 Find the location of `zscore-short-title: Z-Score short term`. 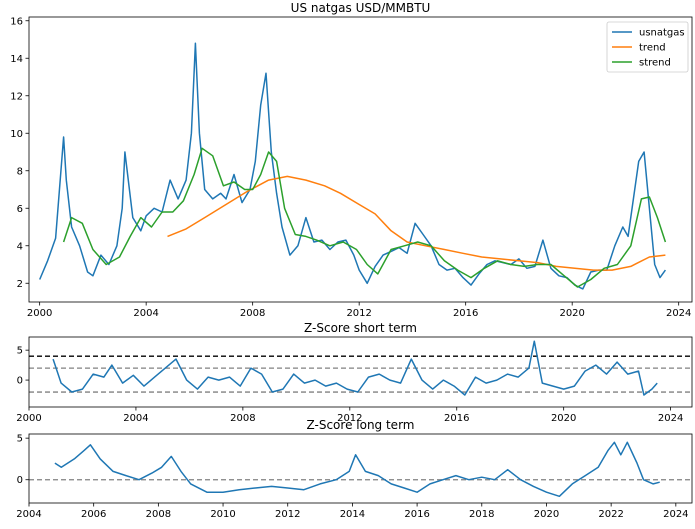

zscore-short-title: Z-Score short term is located at coordinates (360, 328).